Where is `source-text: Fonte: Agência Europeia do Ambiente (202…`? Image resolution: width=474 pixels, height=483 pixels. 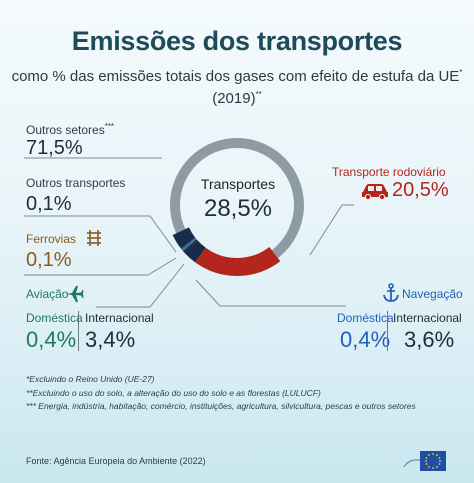 source-text: Fonte: Agência Europeia do Ambiente (202… is located at coordinates (116, 461).